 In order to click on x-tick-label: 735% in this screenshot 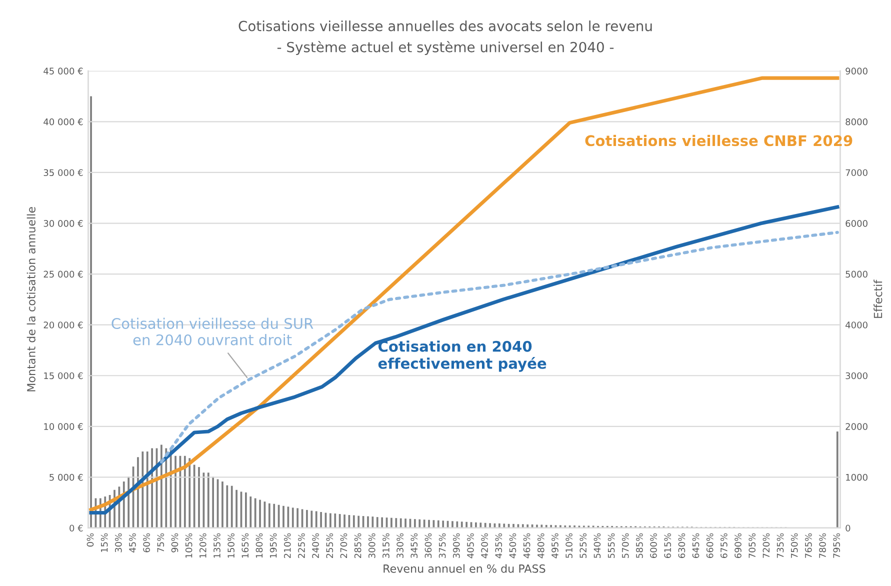, I will do `click(780, 545)`.